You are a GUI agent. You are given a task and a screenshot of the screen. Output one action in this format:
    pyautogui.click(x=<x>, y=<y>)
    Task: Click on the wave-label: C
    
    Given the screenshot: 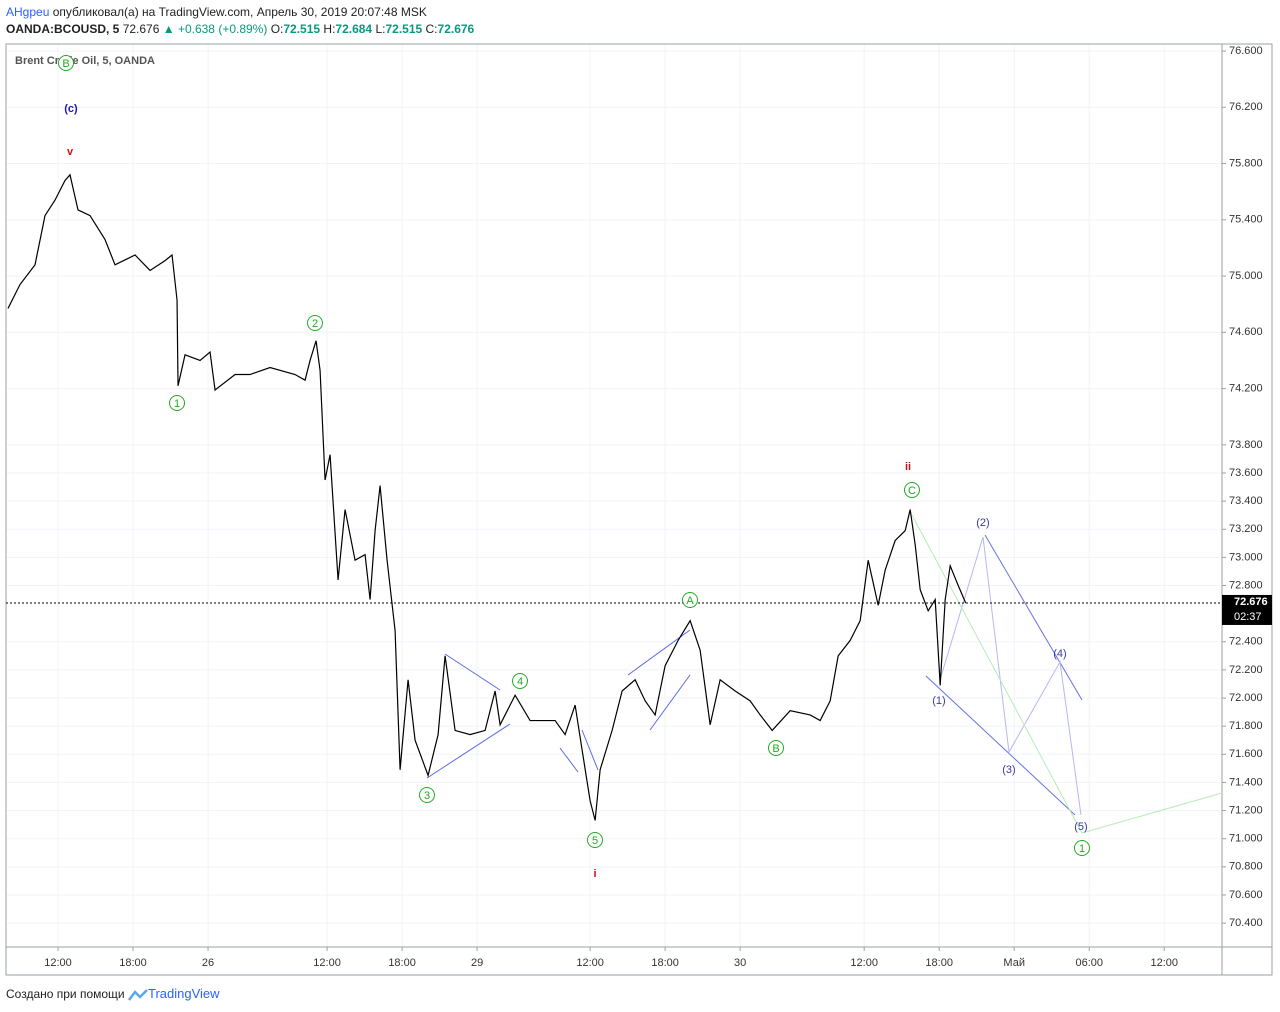 What is the action you would take?
    pyautogui.click(x=912, y=491)
    